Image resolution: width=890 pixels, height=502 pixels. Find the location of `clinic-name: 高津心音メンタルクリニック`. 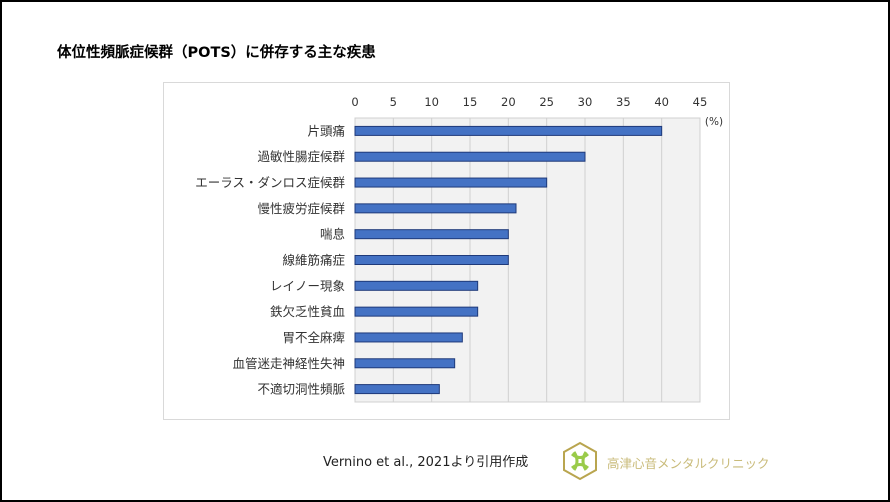

clinic-name: 高津心音メンタルクリニック is located at coordinates (688, 463).